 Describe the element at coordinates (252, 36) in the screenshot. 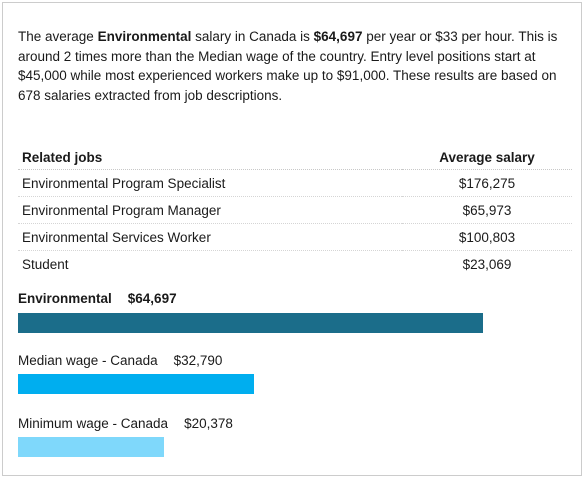

I see `summary-text-2: salary in Canada is` at that location.